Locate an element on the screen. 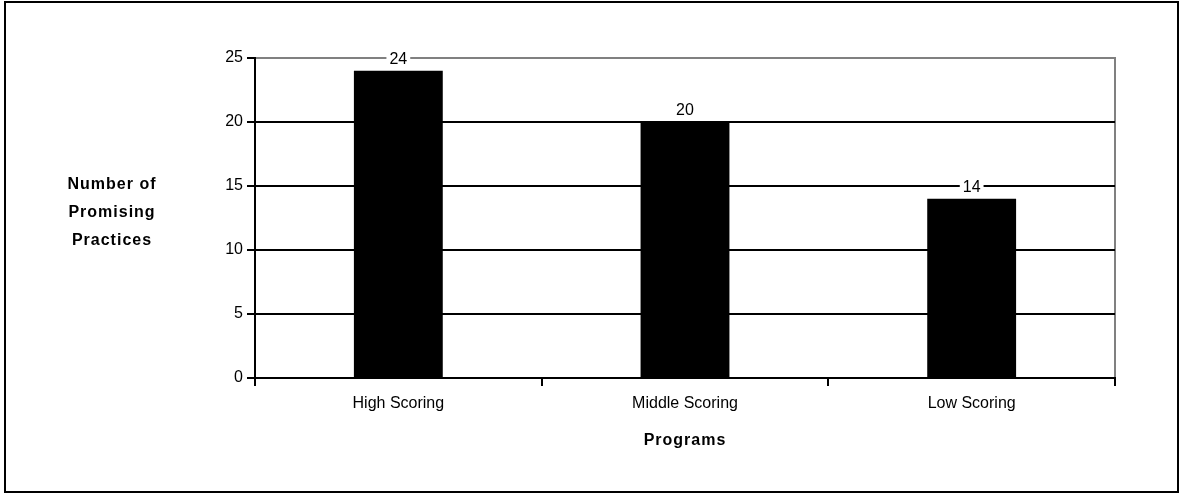 The height and width of the screenshot is (494, 1182). y-tick-label: 15 is located at coordinates (234, 185).